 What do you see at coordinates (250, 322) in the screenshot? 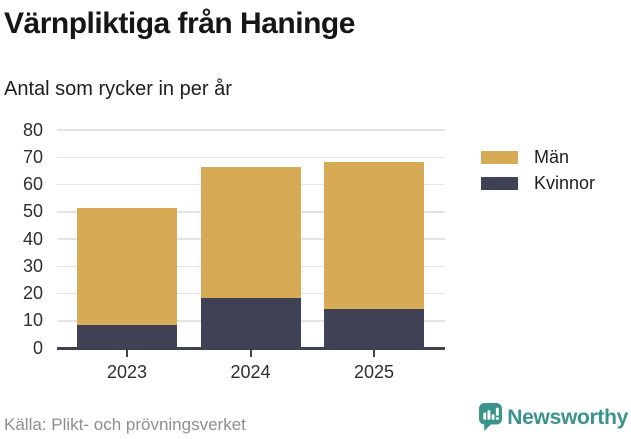
I see `bar-segment-kvinnor-2024` at bounding box center [250, 322].